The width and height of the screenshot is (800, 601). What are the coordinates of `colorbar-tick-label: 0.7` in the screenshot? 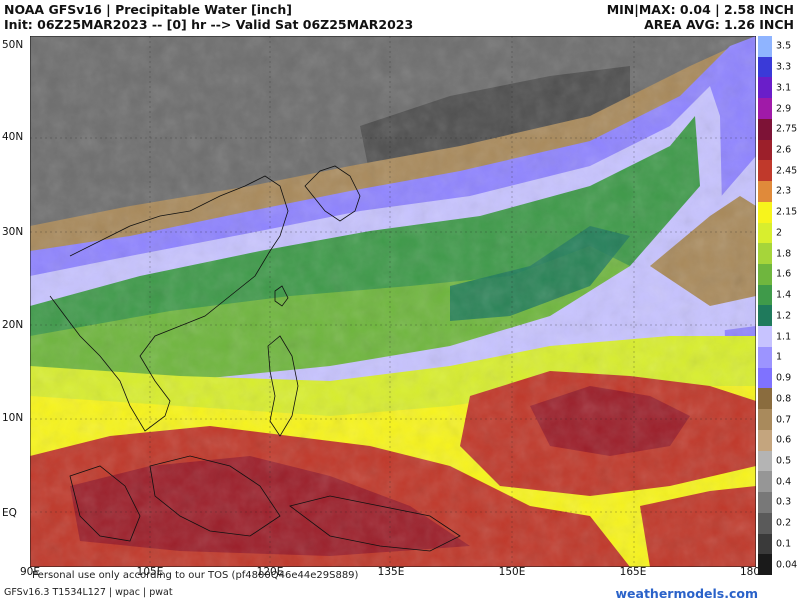 It's located at (784, 420).